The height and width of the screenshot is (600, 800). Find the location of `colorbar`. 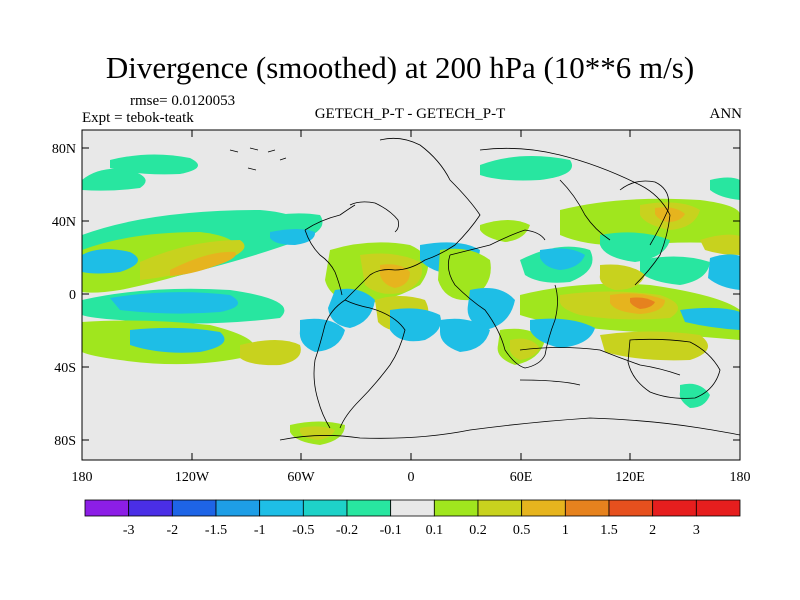

colorbar is located at coordinates (412, 508).